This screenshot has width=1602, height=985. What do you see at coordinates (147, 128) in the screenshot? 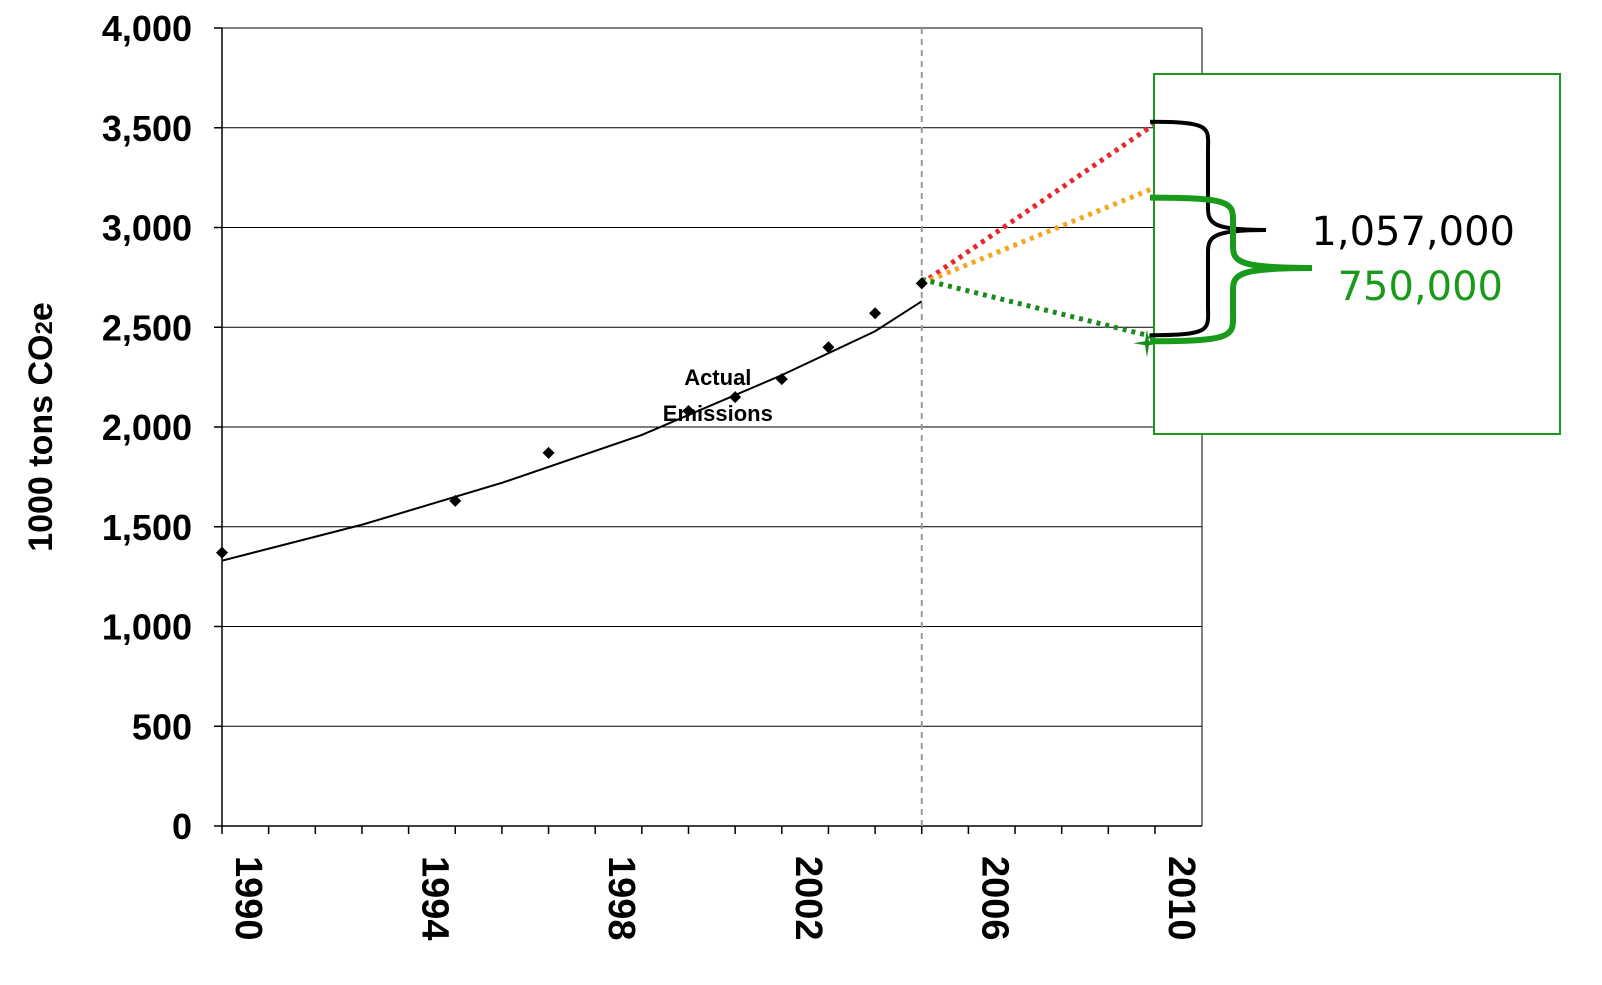
I see `y-tick-label: 3,500` at bounding box center [147, 128].